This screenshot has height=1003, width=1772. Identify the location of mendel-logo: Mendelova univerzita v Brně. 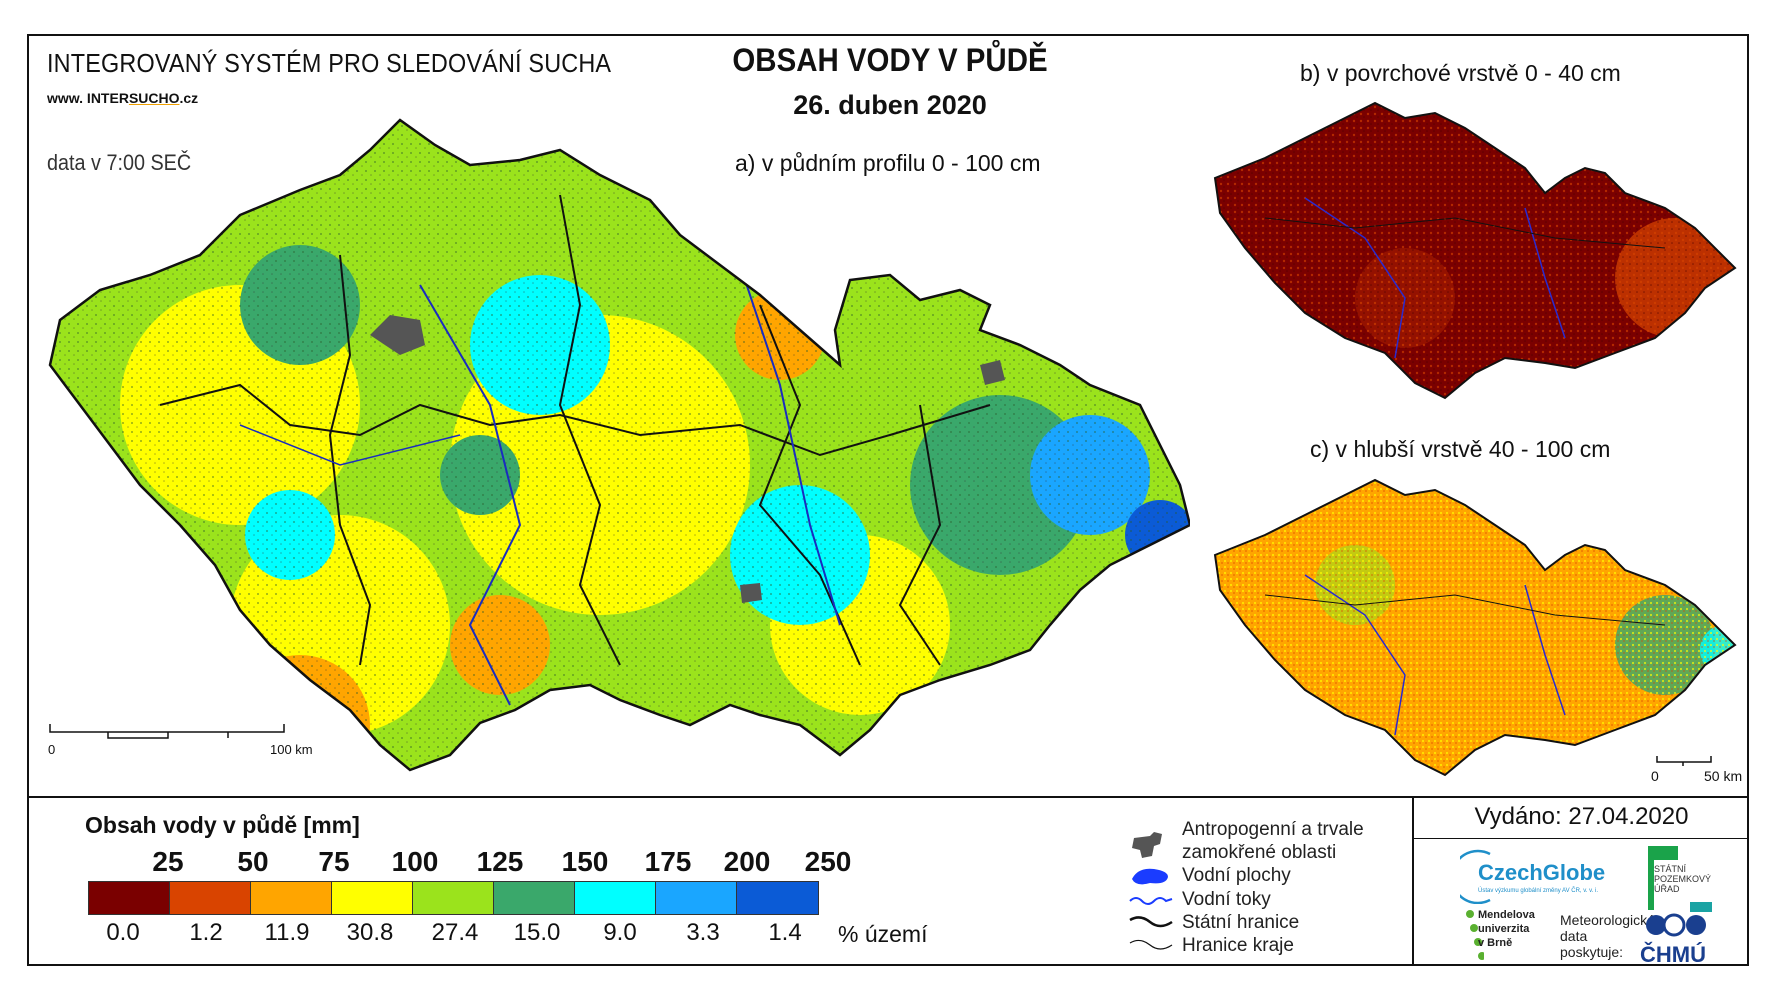
(1506, 929).